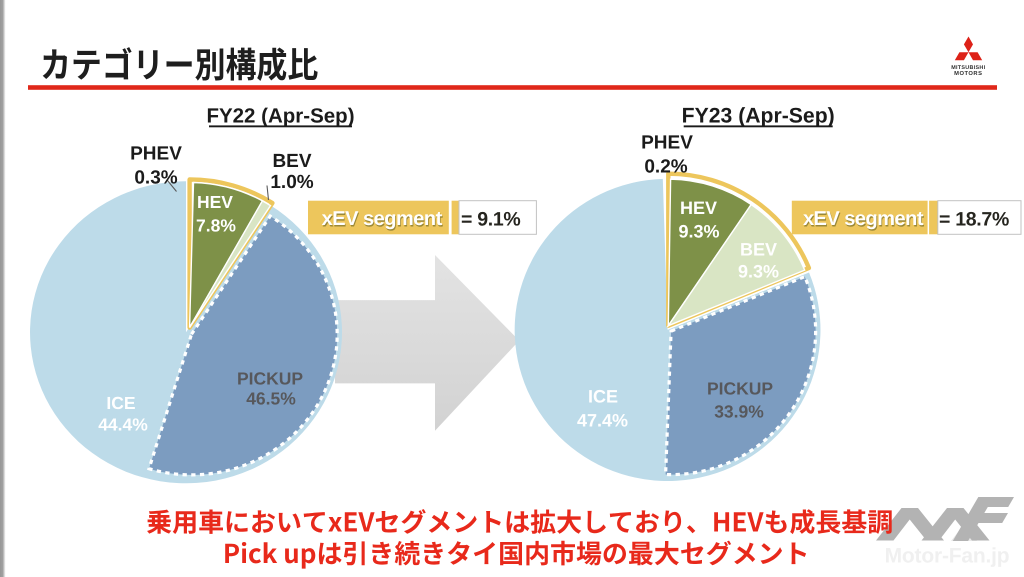 The width and height of the screenshot is (1024, 577). What do you see at coordinates (155, 178) in the screenshot?
I see `svg-text: 0.3%` at bounding box center [155, 178].